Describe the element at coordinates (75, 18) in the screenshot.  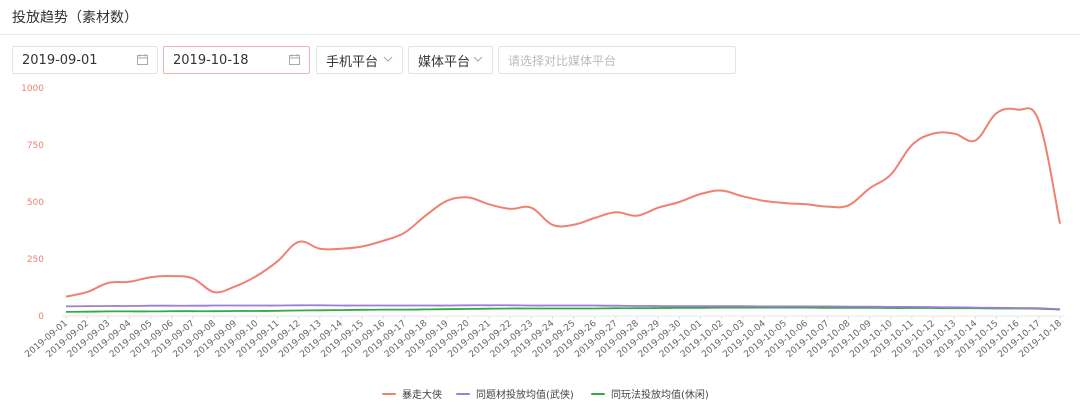
I see `page-title: 投放趋势（素材数）` at that location.